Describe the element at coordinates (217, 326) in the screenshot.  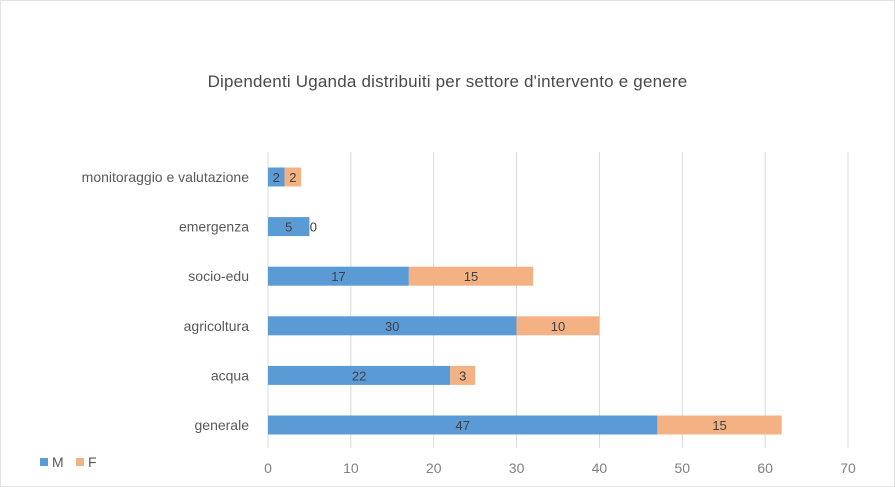
I see `category-label: agricoltura` at that location.